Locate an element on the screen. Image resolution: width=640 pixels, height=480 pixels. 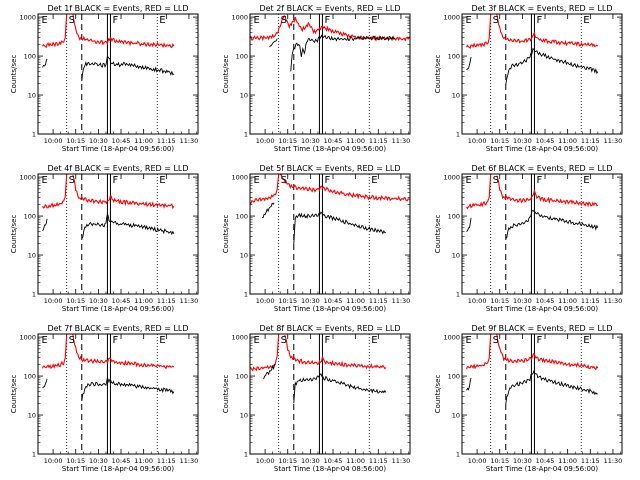
panel-title: Det 5f BLACK = Events, RED = LLD is located at coordinates (329, 168).